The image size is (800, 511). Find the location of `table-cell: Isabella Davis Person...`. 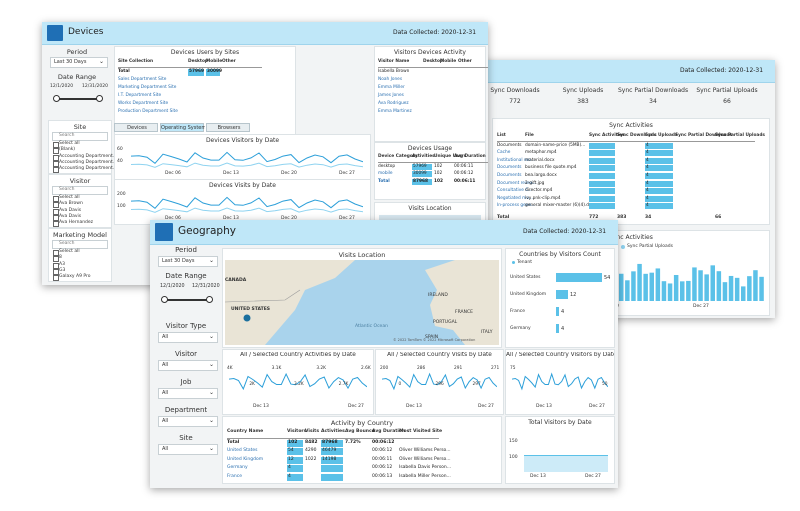

table-cell: Isabella Davis Person... is located at coordinates (425, 467).